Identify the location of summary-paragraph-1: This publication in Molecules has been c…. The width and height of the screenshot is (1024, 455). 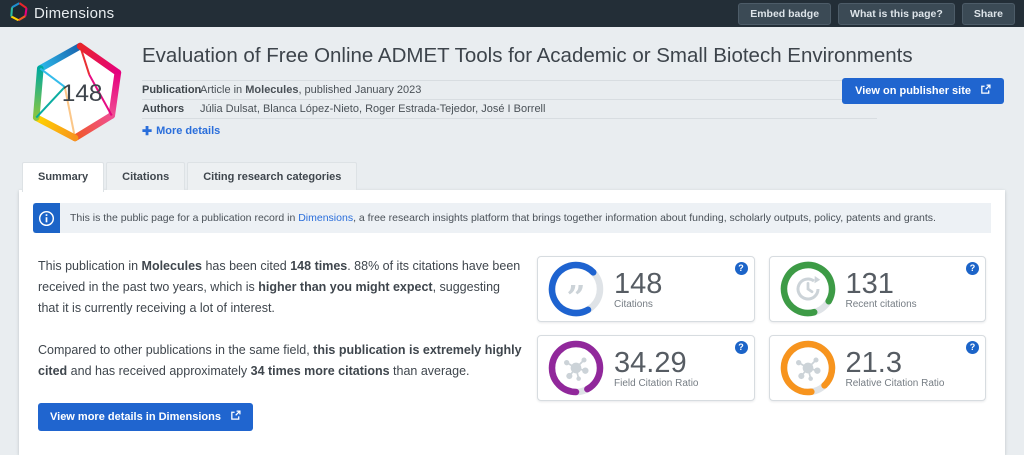
(279, 287).